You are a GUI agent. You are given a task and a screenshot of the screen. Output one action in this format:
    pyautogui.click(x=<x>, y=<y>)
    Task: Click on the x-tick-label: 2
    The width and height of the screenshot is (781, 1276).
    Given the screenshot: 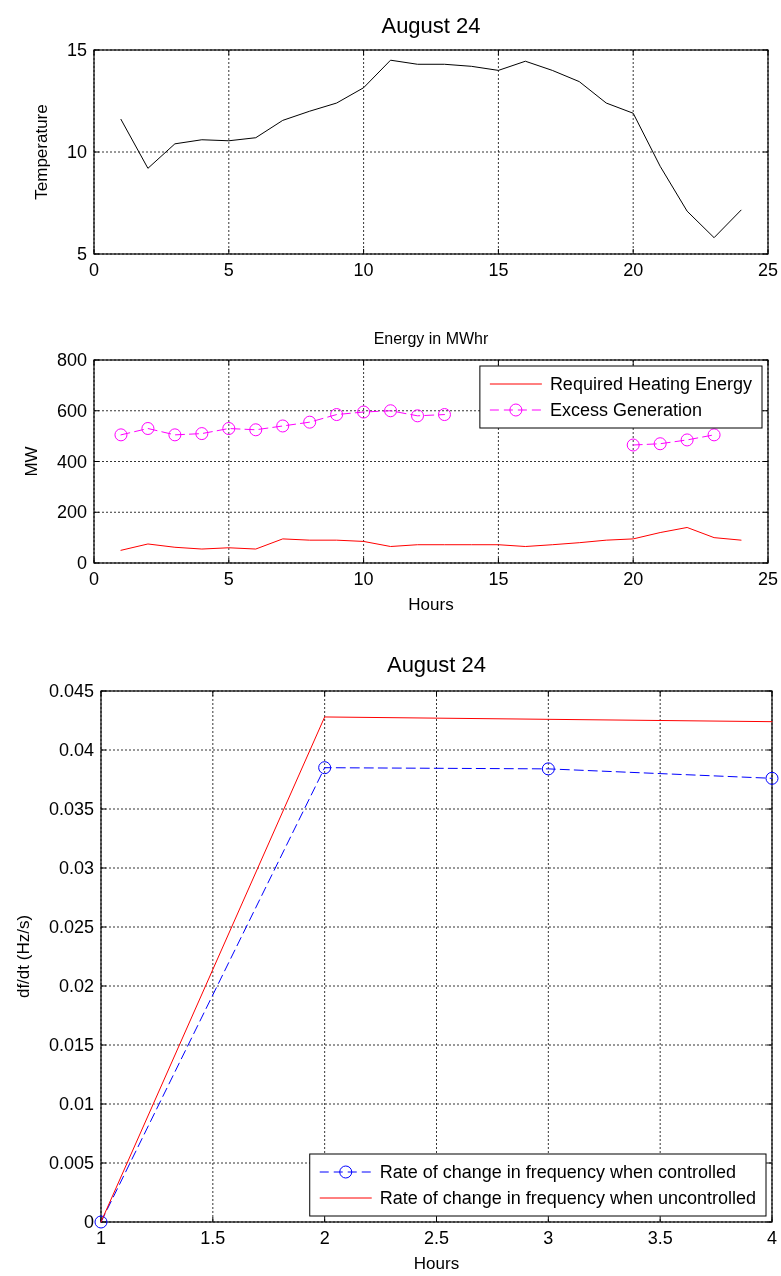 What is the action you would take?
    pyautogui.click(x=324, y=1238)
    